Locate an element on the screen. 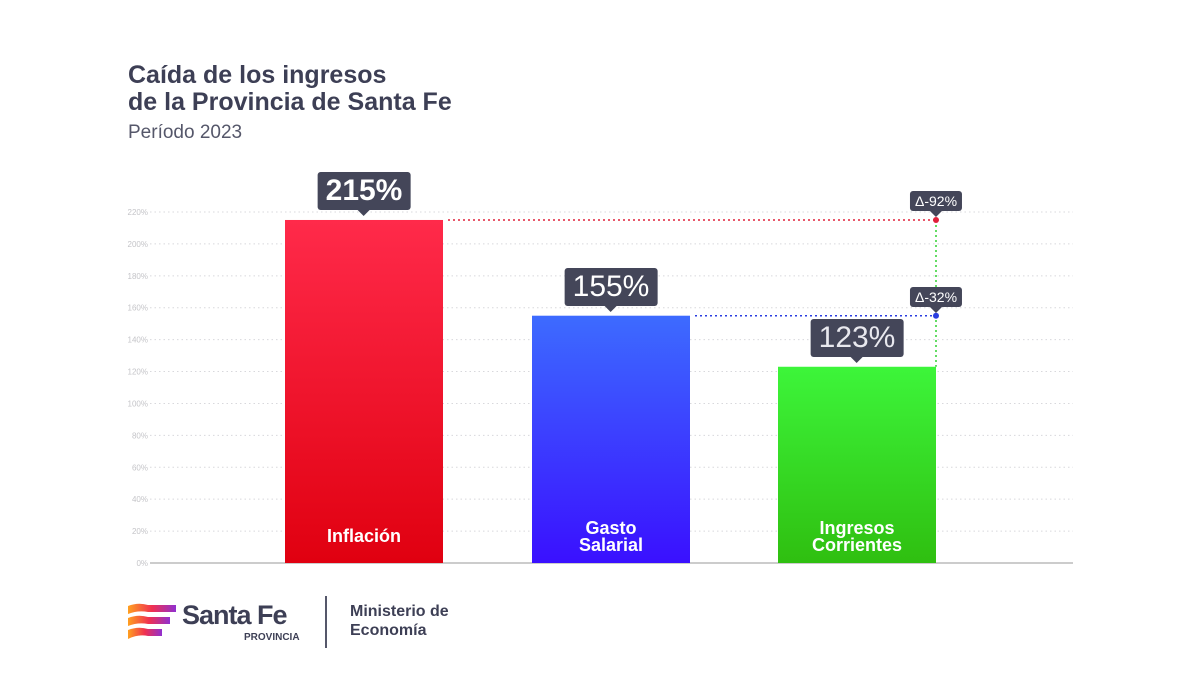  category-label-line: Gasto is located at coordinates (611, 528).